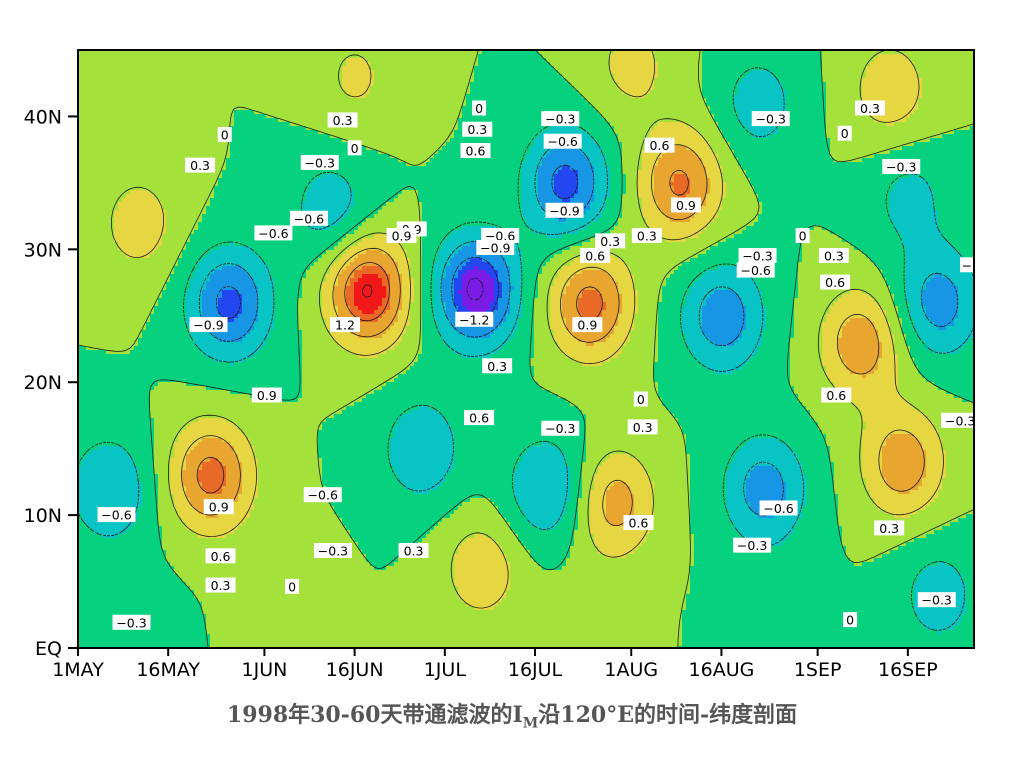 The width and height of the screenshot is (1024, 768). What do you see at coordinates (610, 241) in the screenshot?
I see `contour-label: 0.3` at bounding box center [610, 241].